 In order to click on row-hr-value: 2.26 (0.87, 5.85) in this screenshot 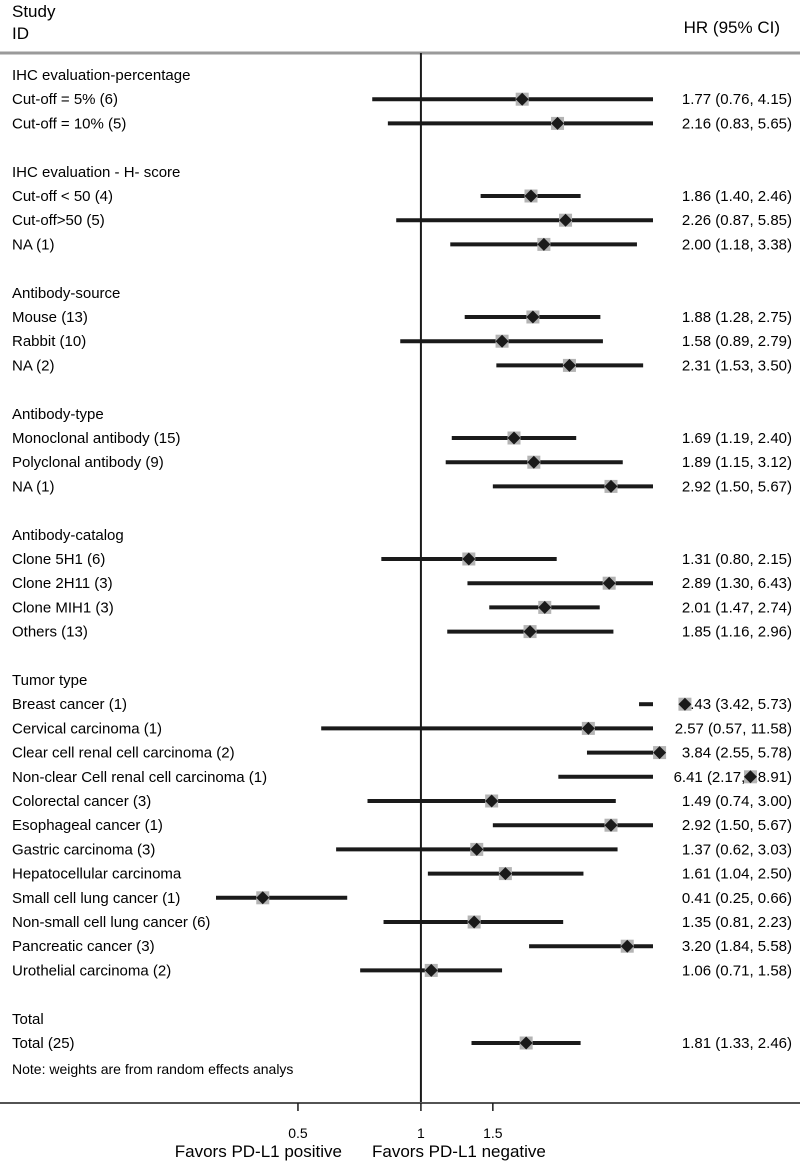, I will do `click(737, 220)`.